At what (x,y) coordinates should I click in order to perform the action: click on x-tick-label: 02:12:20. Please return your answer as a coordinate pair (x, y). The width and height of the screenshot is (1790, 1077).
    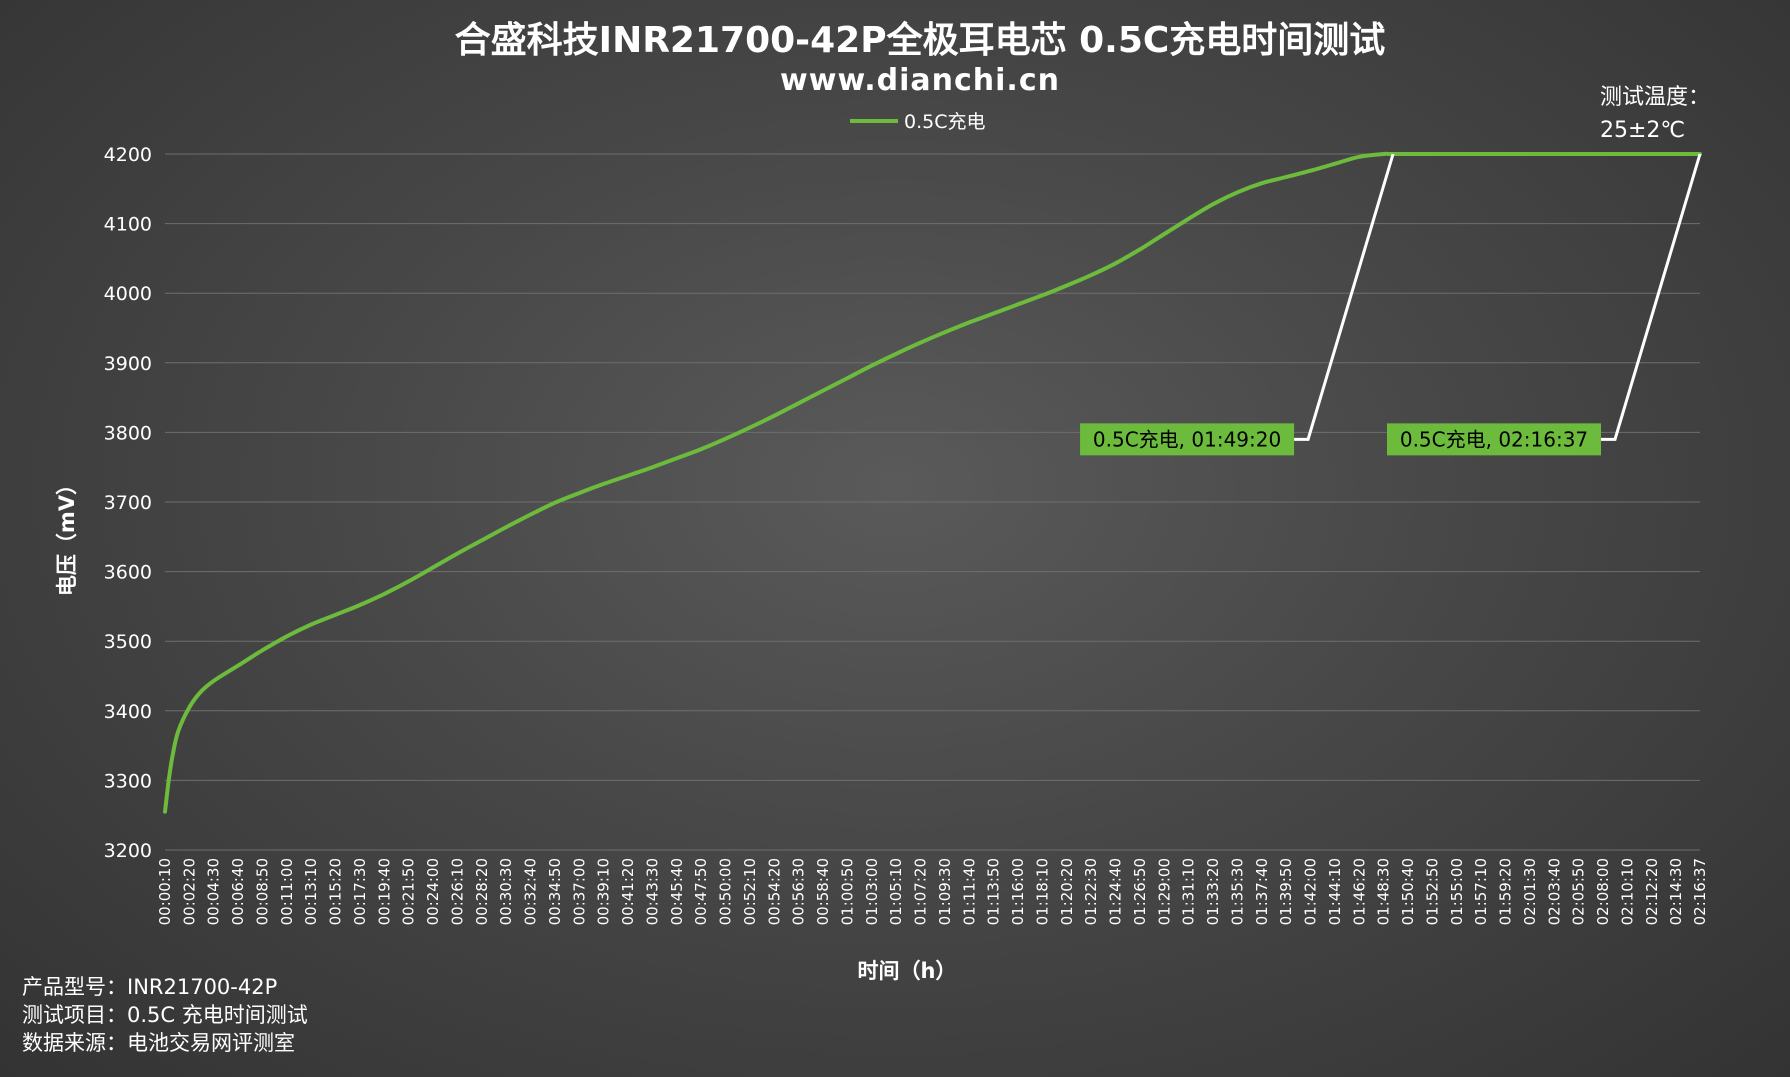
    Looking at the image, I should click on (1652, 891).